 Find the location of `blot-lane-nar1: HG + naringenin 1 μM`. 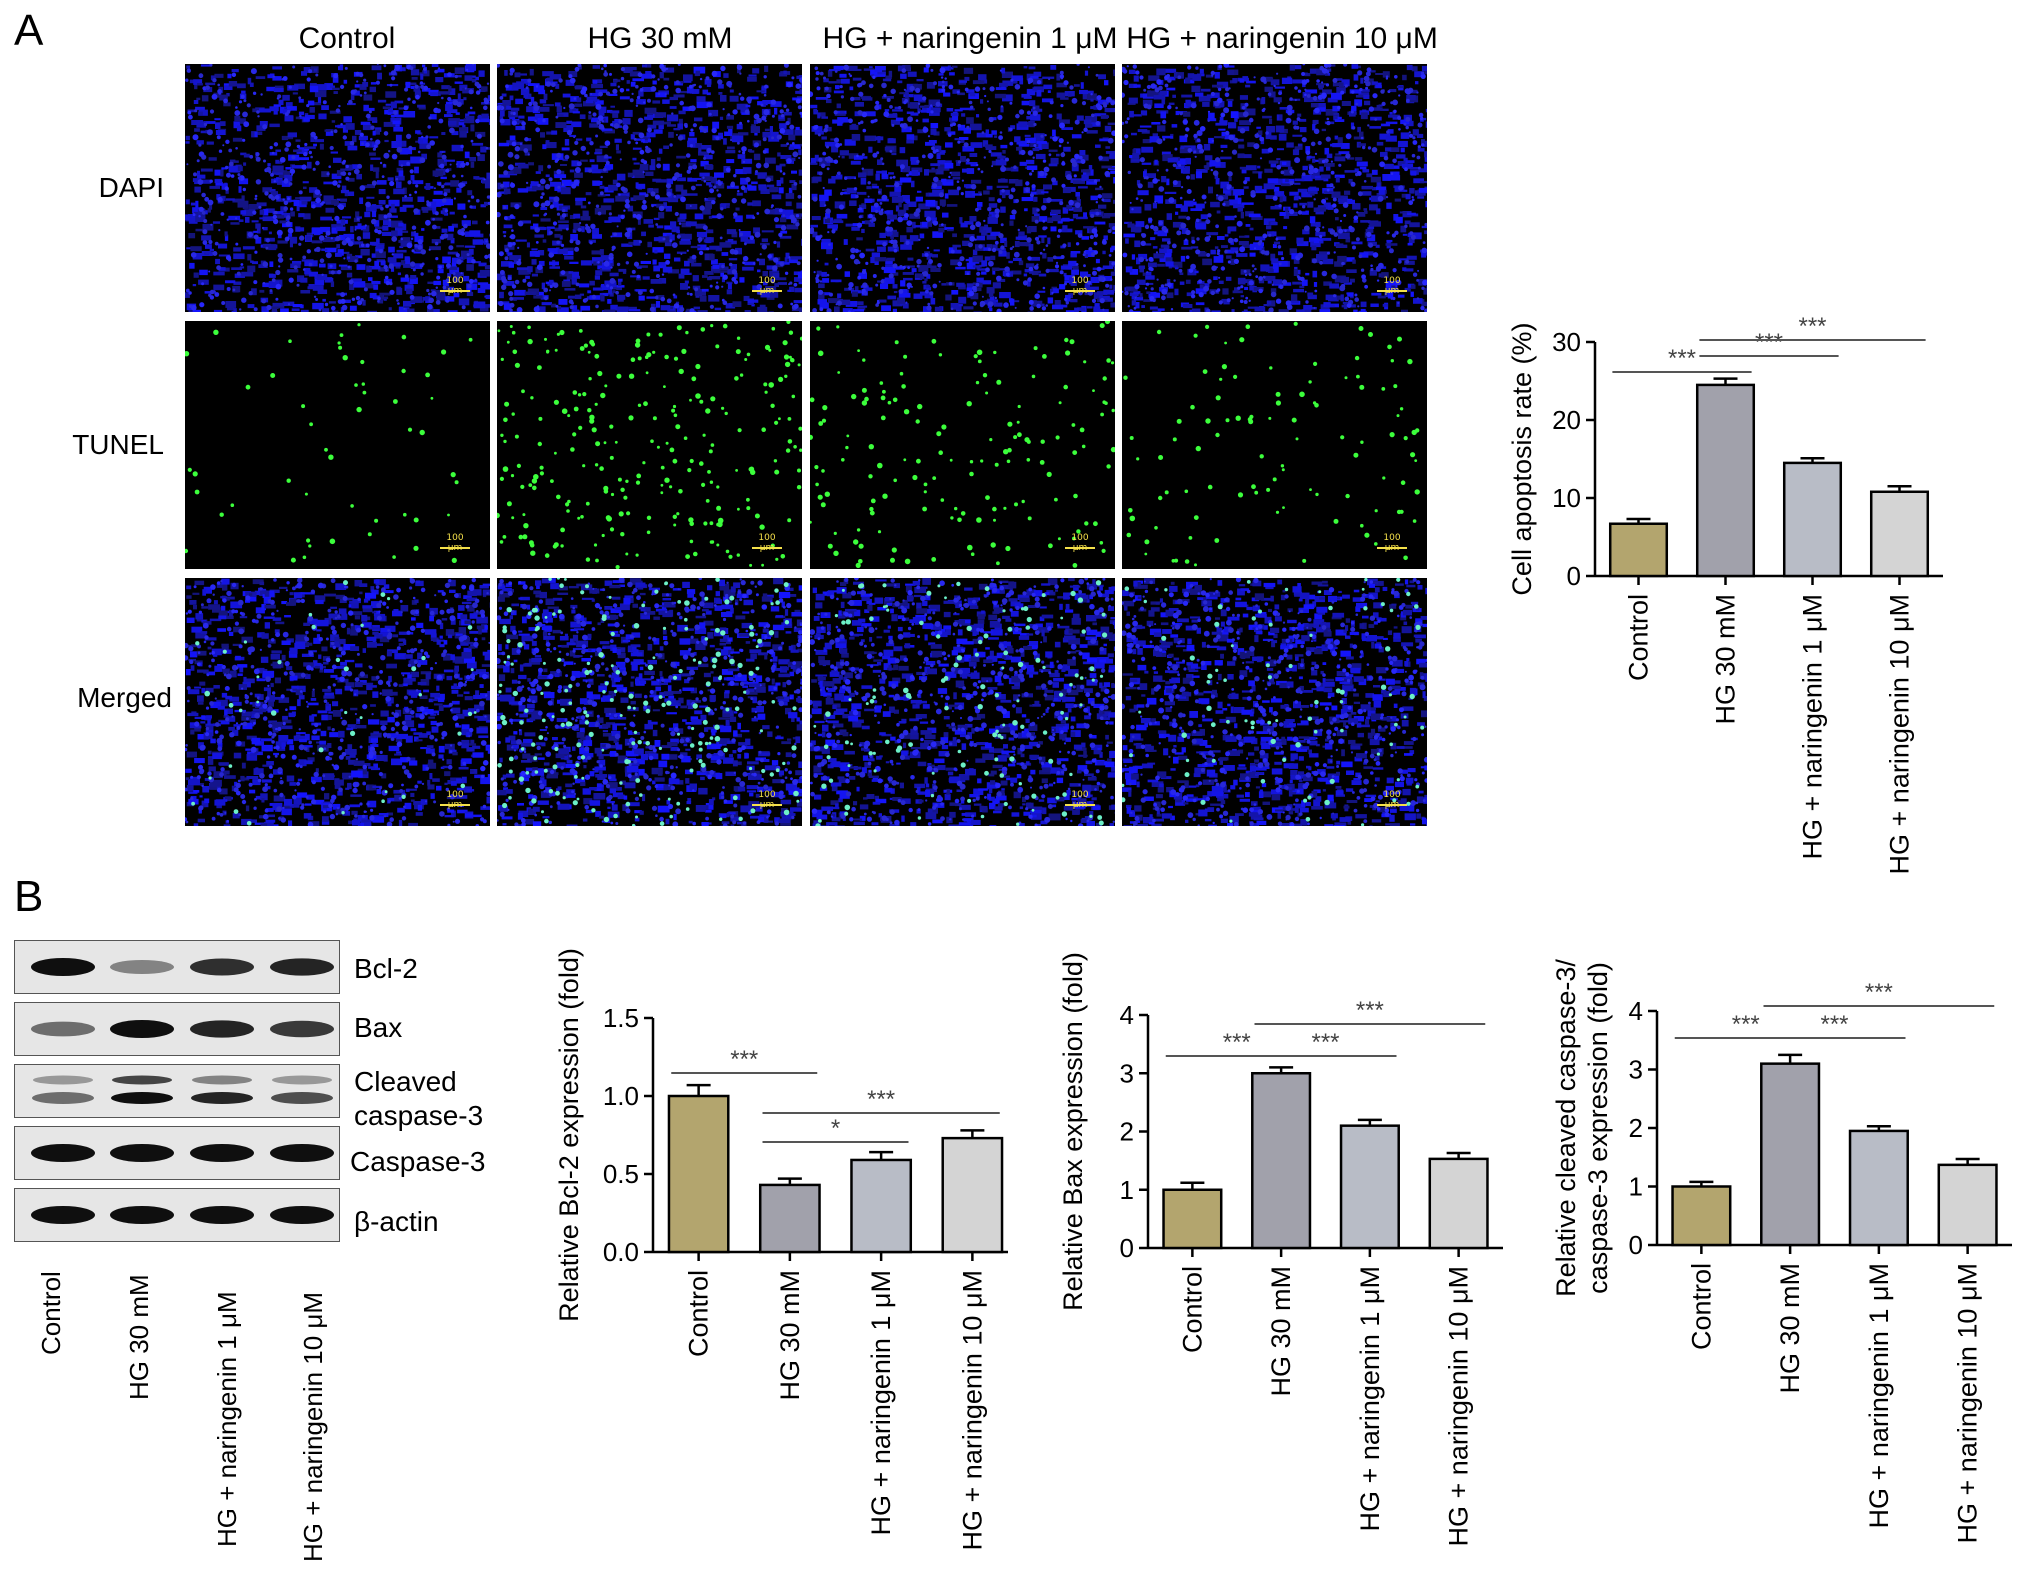

blot-lane-nar1: HG + naringenin 1 μM is located at coordinates (227, 1419).